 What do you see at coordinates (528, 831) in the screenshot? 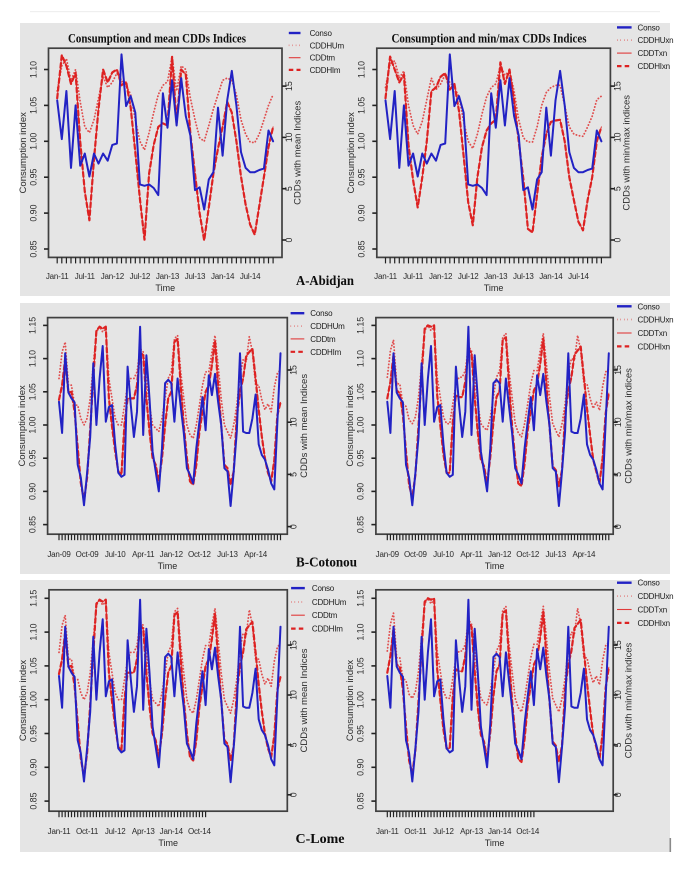
I see `svg-text: Oct-14` at bounding box center [528, 831].